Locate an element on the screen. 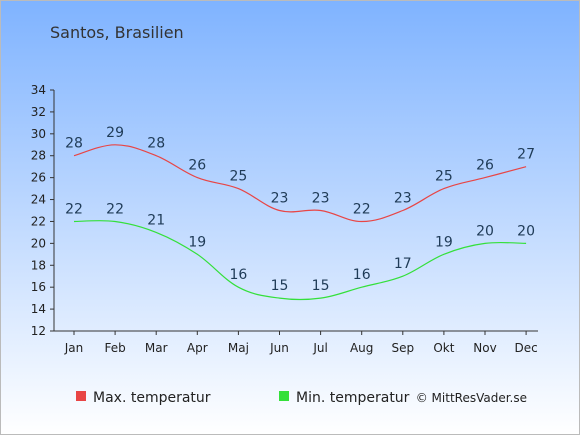 The height and width of the screenshot is (435, 580). copyright-text: © MittResVader.se is located at coordinates (471, 398).